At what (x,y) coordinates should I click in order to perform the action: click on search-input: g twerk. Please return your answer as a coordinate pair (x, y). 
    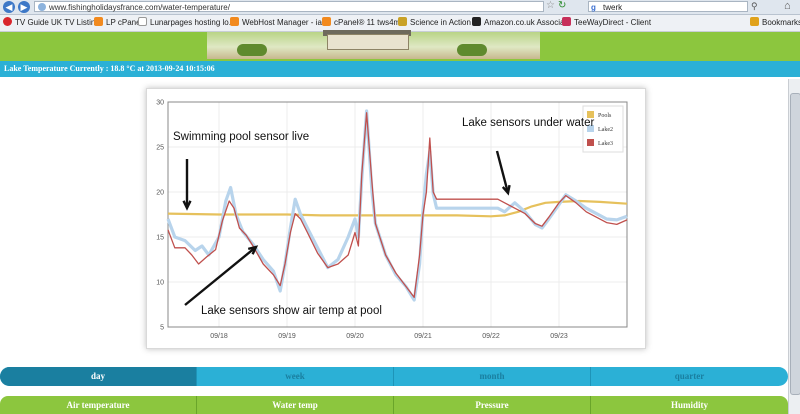
    Looking at the image, I should click on (668, 6).